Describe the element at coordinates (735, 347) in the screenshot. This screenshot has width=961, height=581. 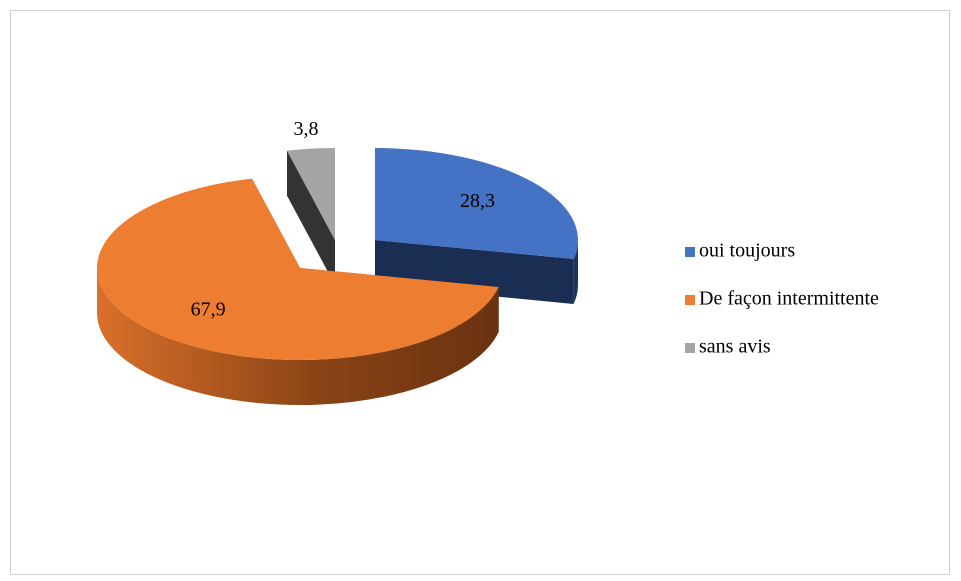
I see `legend-label: sans avis` at that location.